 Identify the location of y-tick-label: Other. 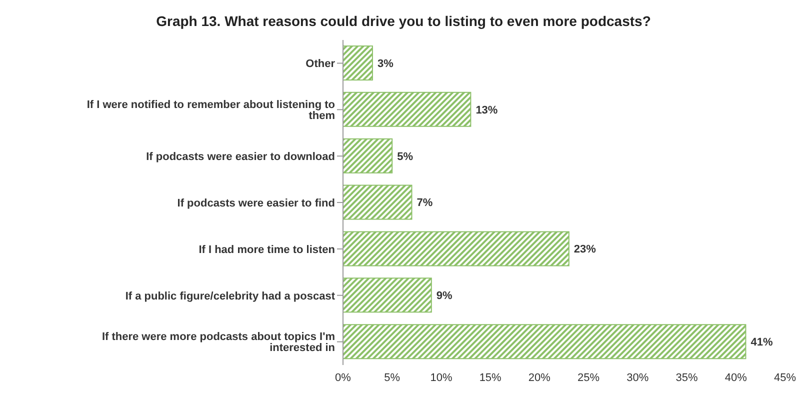
(321, 64).